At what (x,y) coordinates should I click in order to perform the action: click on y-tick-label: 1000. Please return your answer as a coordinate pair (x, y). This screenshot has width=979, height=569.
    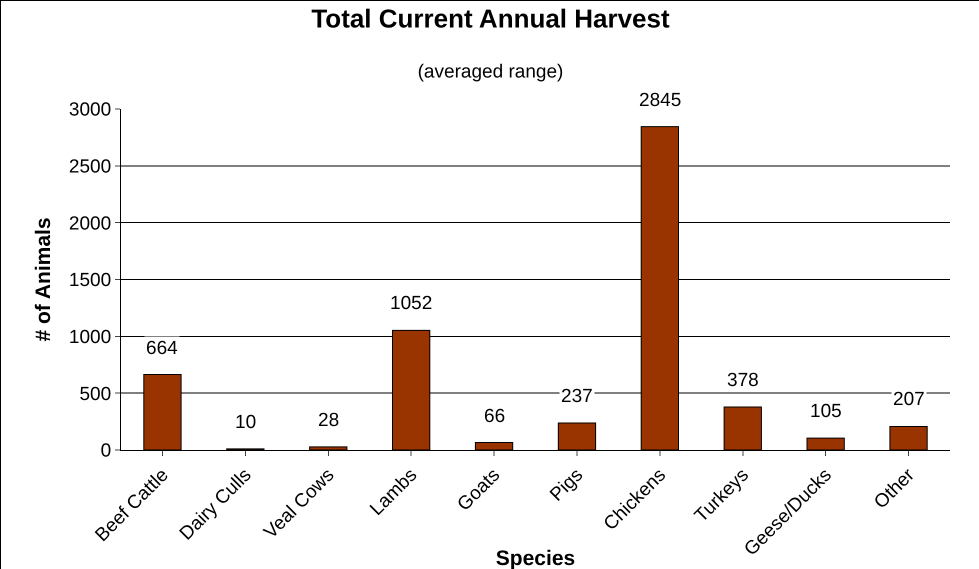
    Looking at the image, I should click on (90, 337).